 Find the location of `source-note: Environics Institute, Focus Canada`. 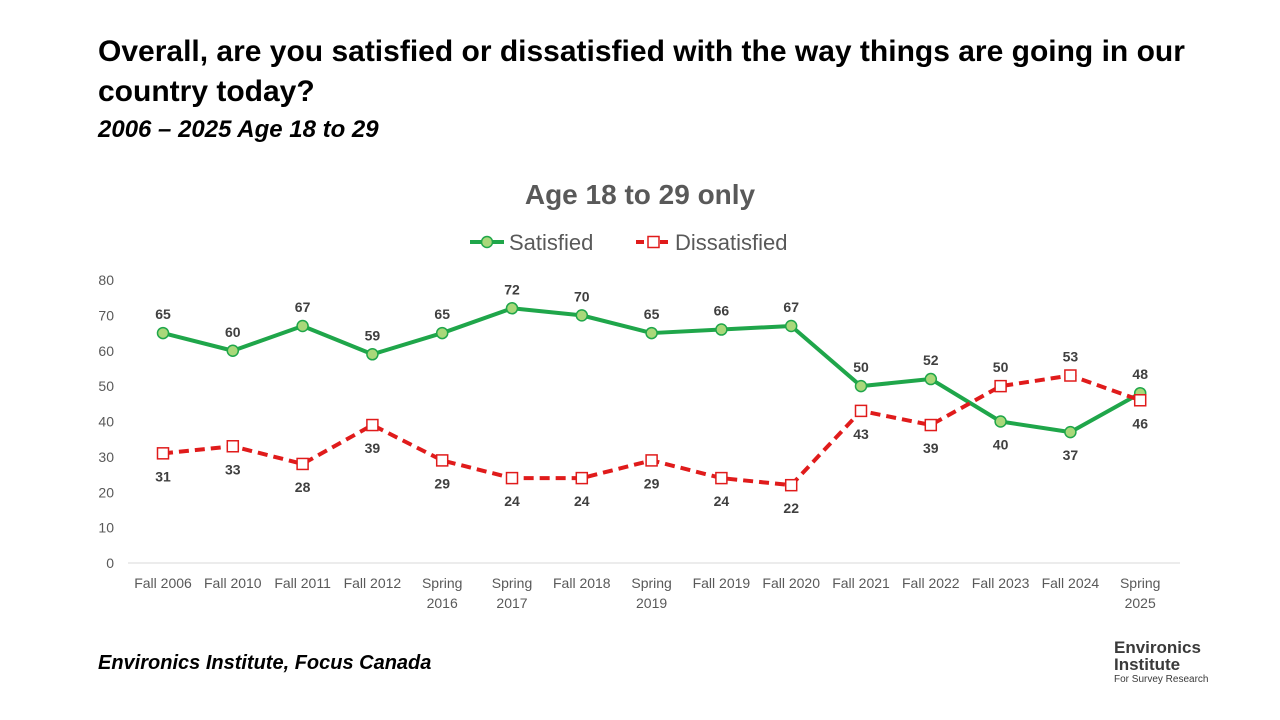

source-note: Environics Institute, Focus Canada is located at coordinates (265, 663).